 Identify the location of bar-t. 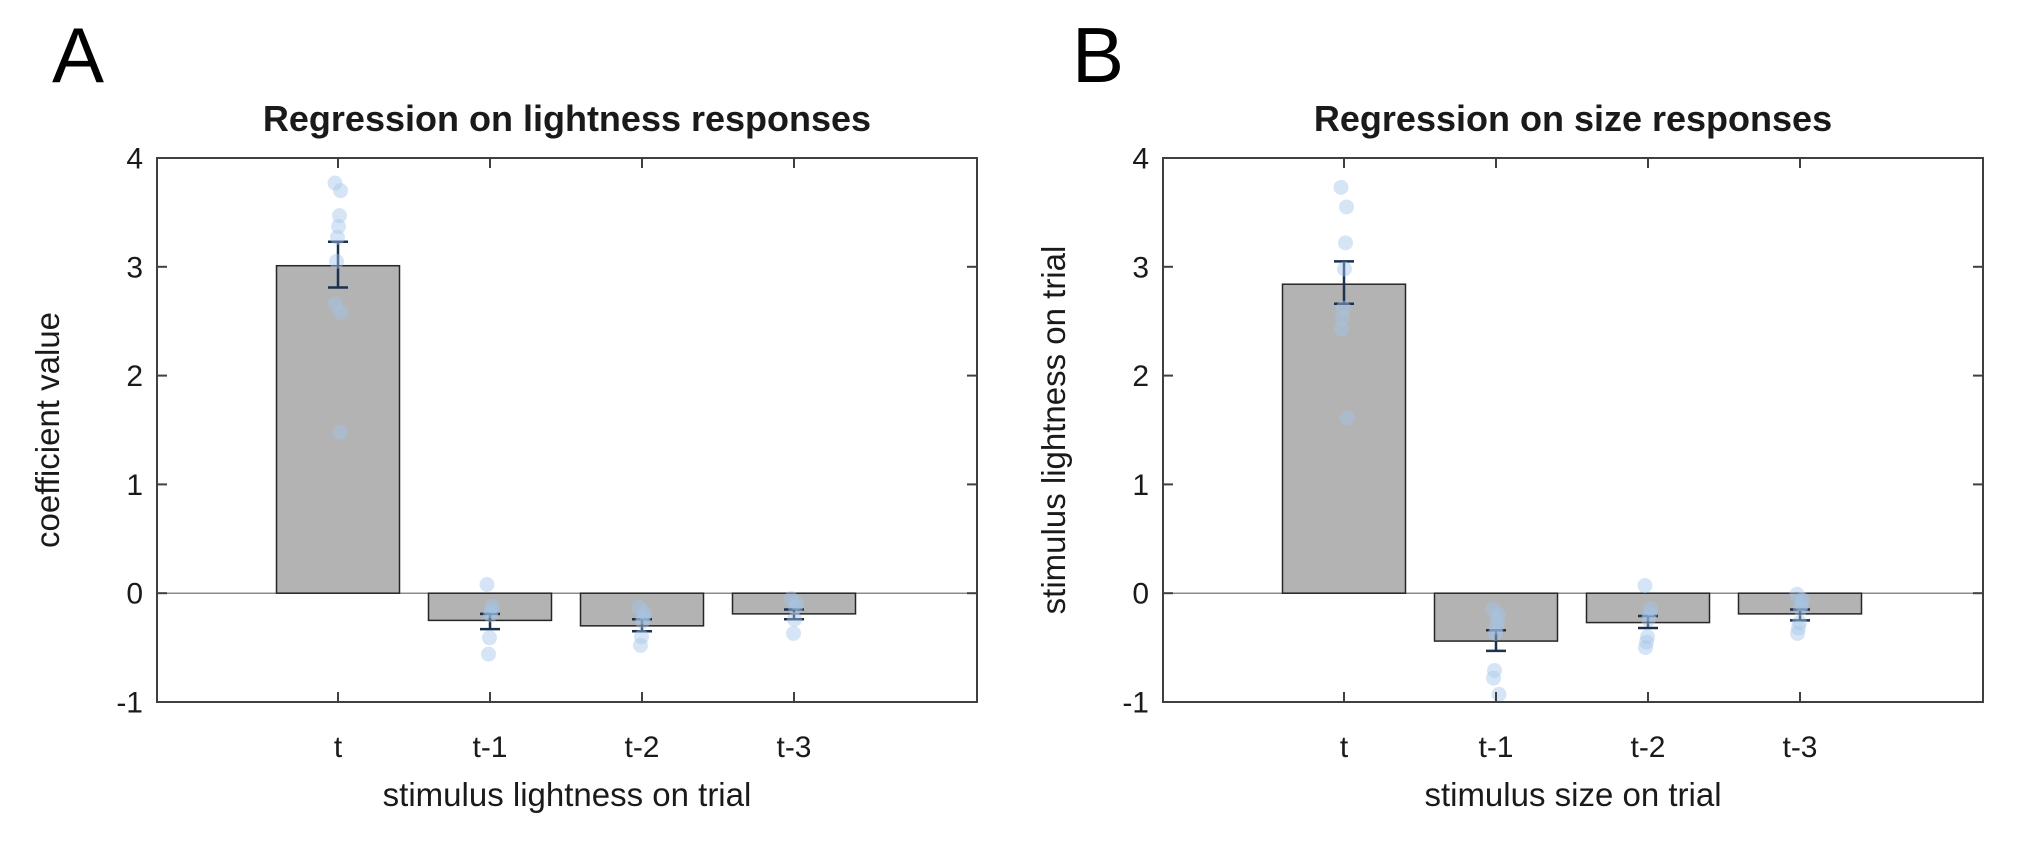
(338, 429).